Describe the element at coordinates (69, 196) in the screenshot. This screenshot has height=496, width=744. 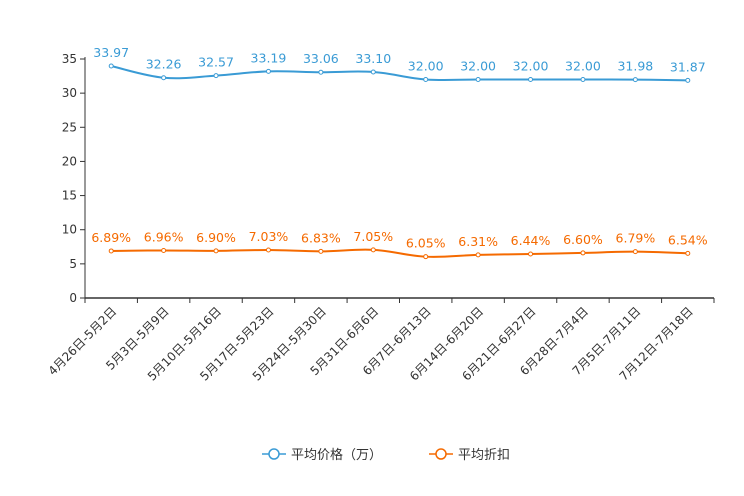
I see `y-tick-label: 15` at that location.